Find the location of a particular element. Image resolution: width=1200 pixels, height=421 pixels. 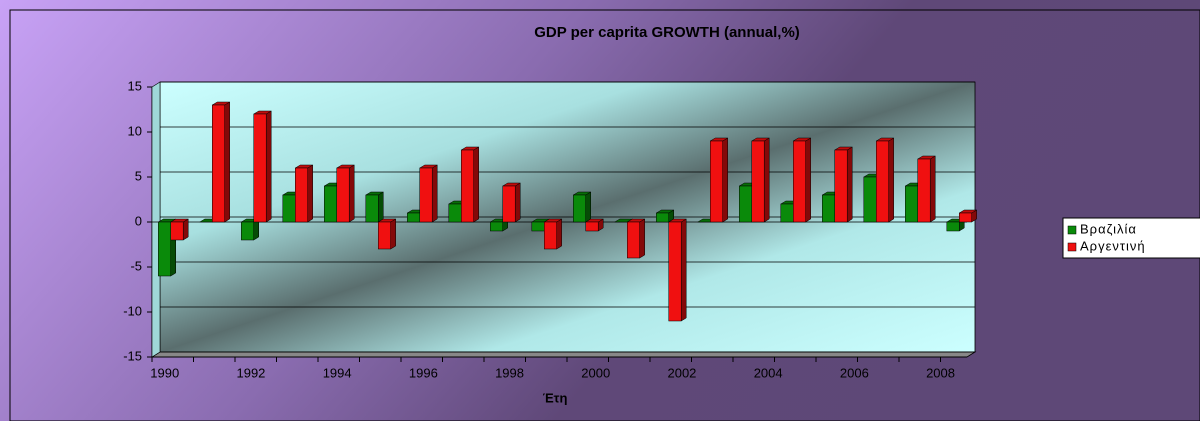

y-tick-label: 10 is located at coordinates (135, 130).